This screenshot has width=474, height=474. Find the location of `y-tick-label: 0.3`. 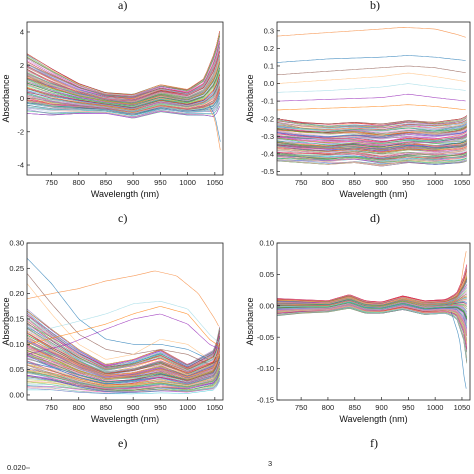

y-tick-label: 0.3 is located at coordinates (269, 30).